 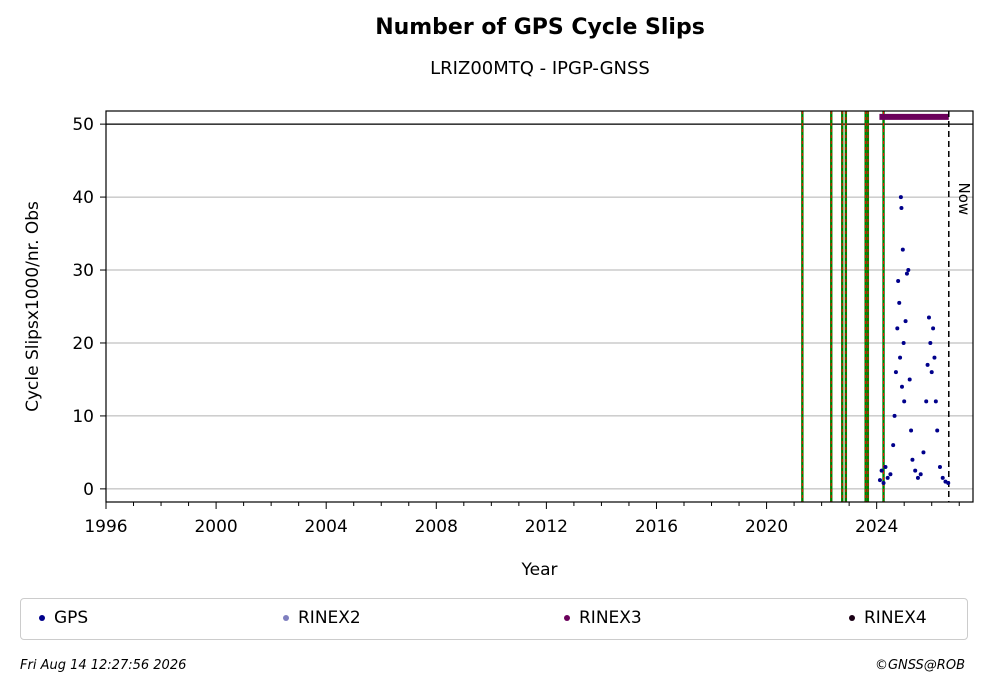 I want to click on y-tick-label-0: 0, so click(x=88, y=490).